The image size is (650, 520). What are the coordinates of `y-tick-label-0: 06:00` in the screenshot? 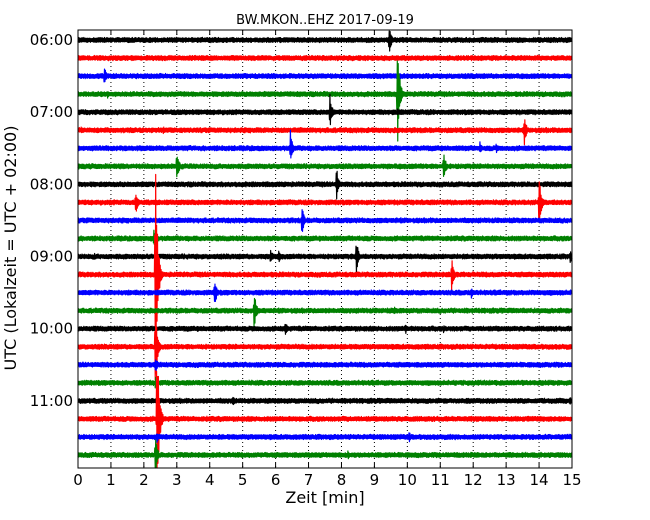 It's located at (51, 40).